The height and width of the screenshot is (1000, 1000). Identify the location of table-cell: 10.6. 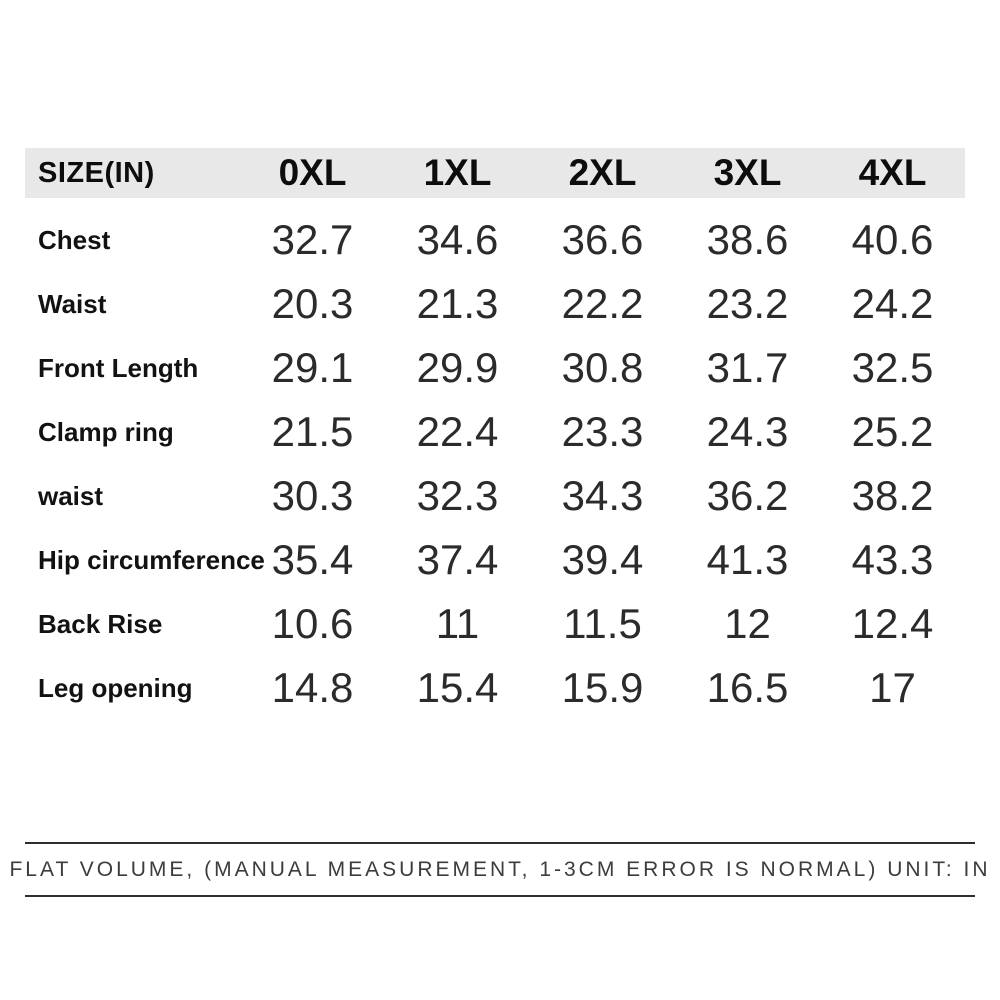
(312, 623).